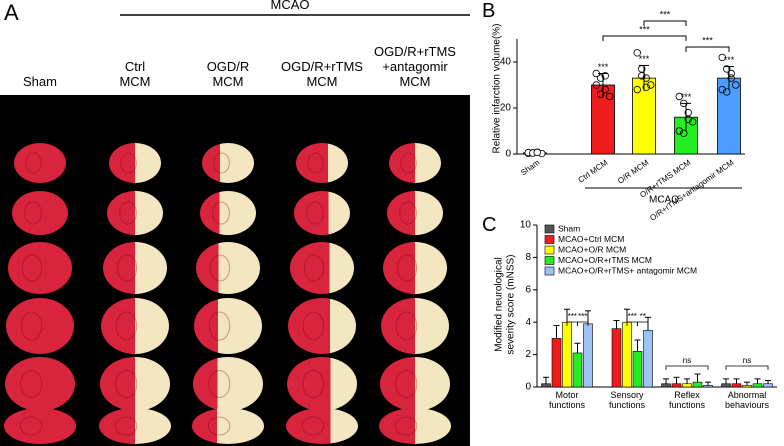 This screenshot has height=446, width=784. I want to click on column-label: OGD/R+rTMS MCM, so click(322, 74).